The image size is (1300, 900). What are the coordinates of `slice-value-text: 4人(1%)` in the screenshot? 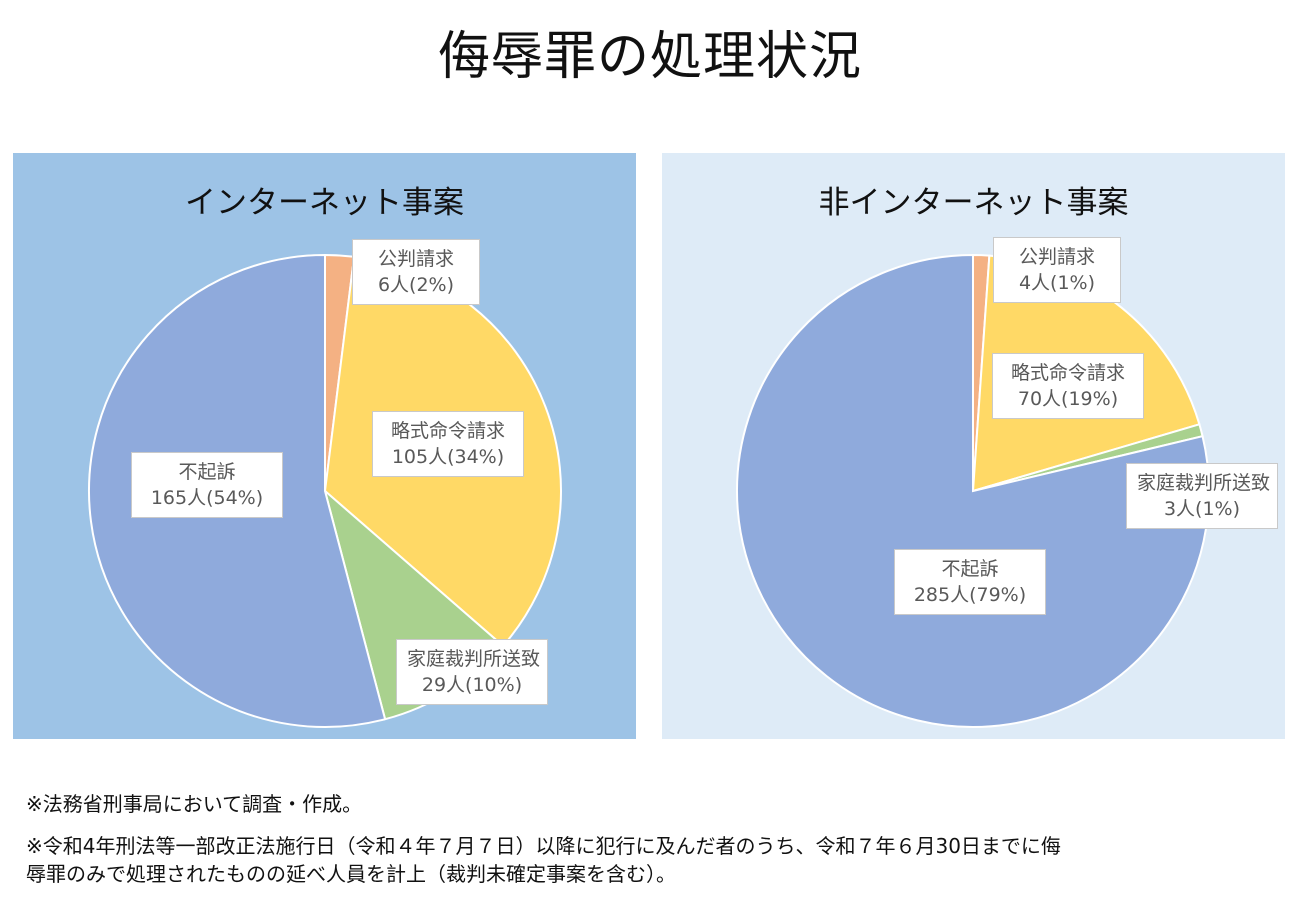 It's located at (1057, 283).